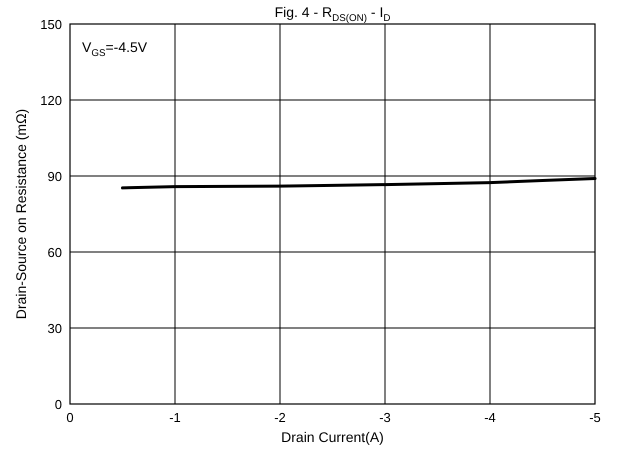  What do you see at coordinates (58, 404) in the screenshot?
I see `y-tick-label: 0` at bounding box center [58, 404].